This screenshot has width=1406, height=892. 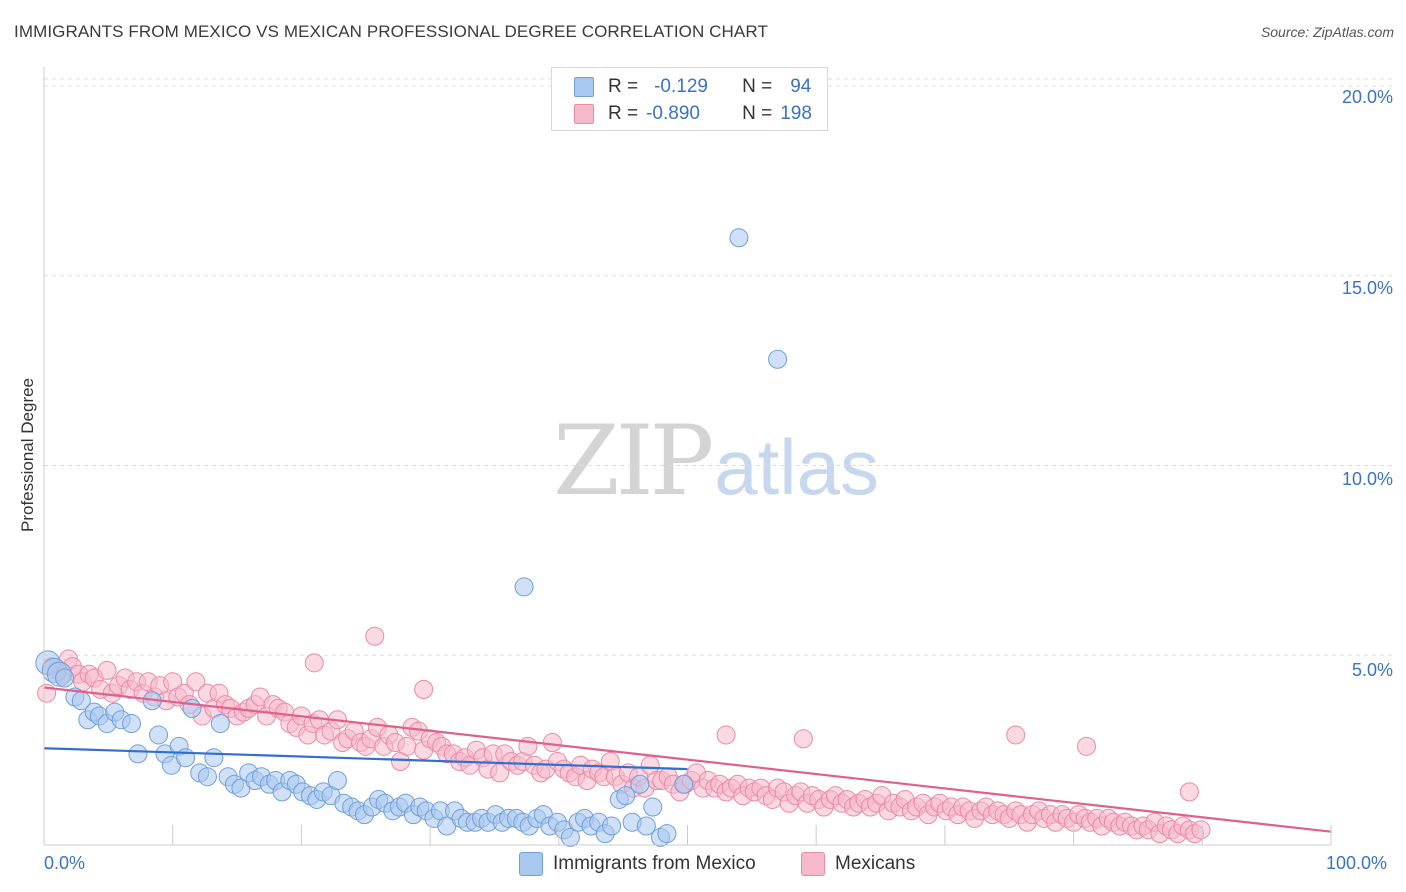 What do you see at coordinates (875, 863) in the screenshot?
I see `legend-label-mexicans: Mexicans` at bounding box center [875, 863].